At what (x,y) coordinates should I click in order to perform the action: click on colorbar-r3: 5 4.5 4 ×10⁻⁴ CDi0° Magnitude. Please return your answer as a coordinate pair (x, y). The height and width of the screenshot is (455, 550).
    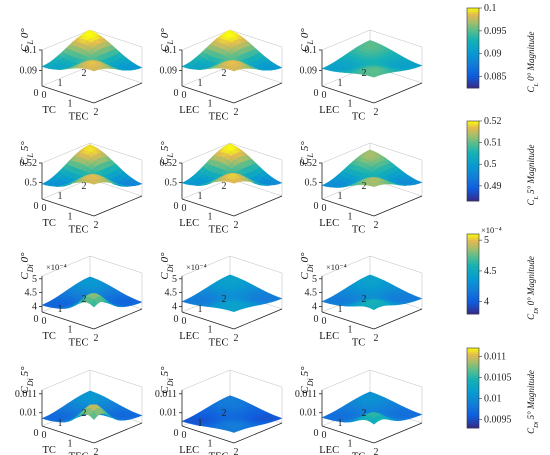
    Looking at the image, I should click on (503, 272).